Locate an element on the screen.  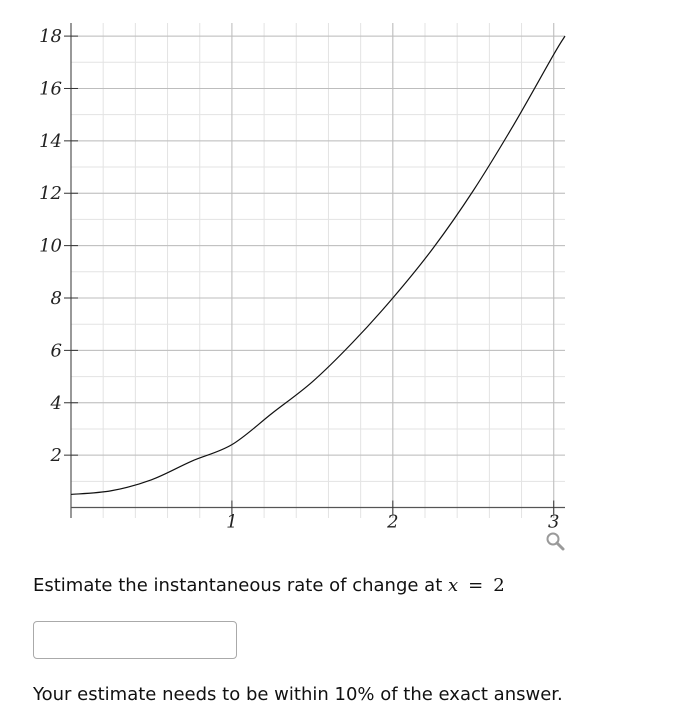
question-equals: = is located at coordinates (476, 585).